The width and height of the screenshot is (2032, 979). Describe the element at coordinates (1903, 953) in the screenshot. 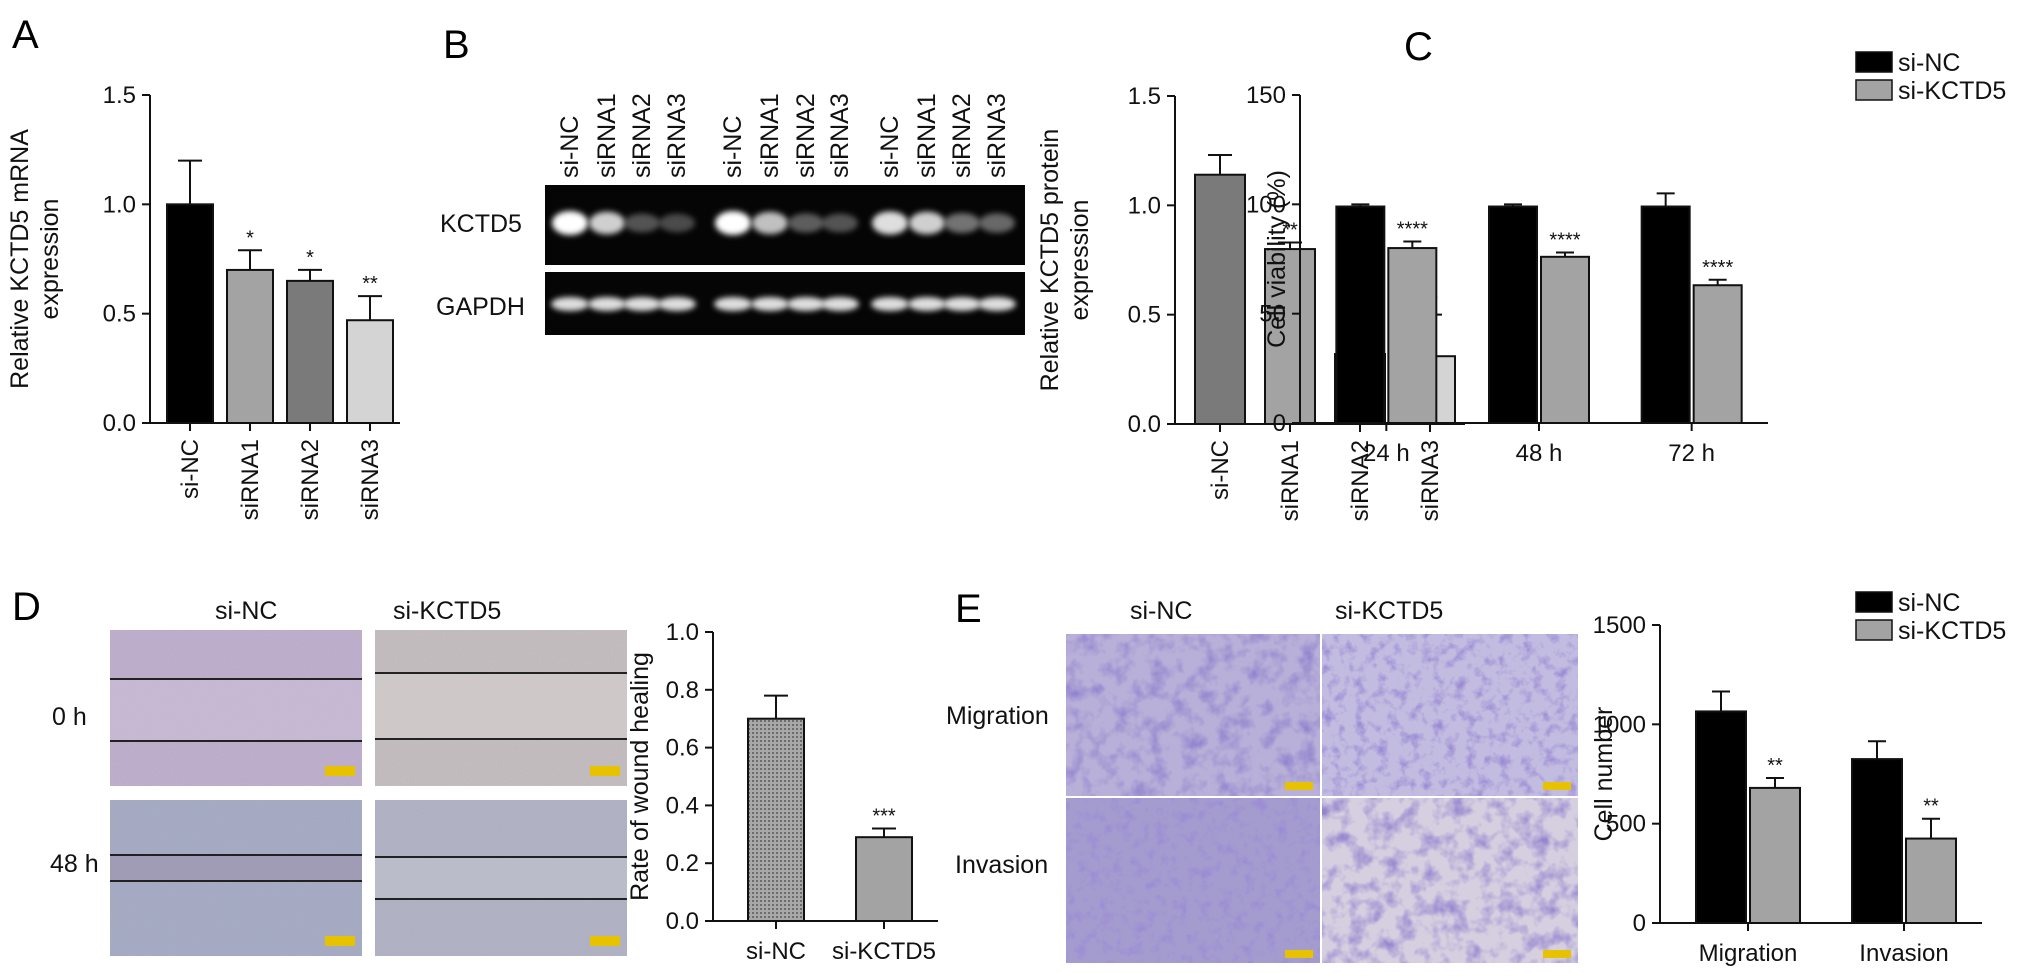

I see `x-tick-label: Invasion` at that location.